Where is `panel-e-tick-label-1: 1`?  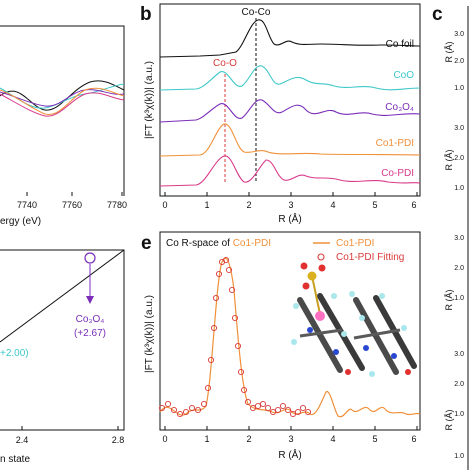 panel-e-tick-label-1: 1 is located at coordinates (206, 439).